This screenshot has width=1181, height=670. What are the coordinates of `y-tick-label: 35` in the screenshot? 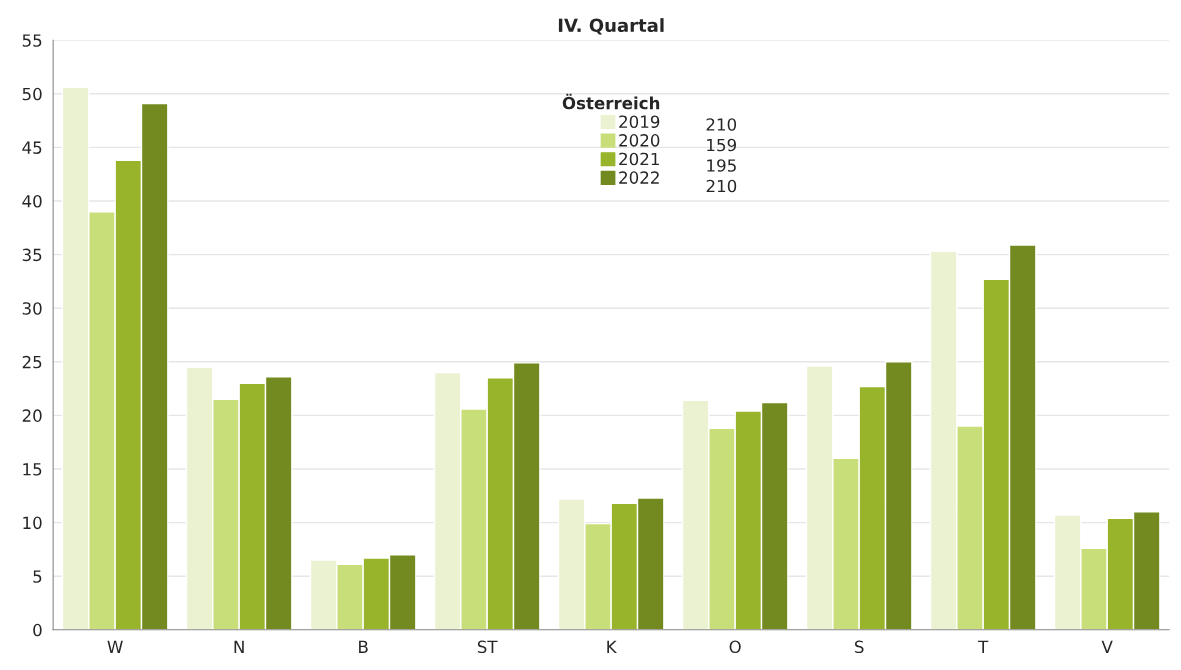 It's located at (32, 255).